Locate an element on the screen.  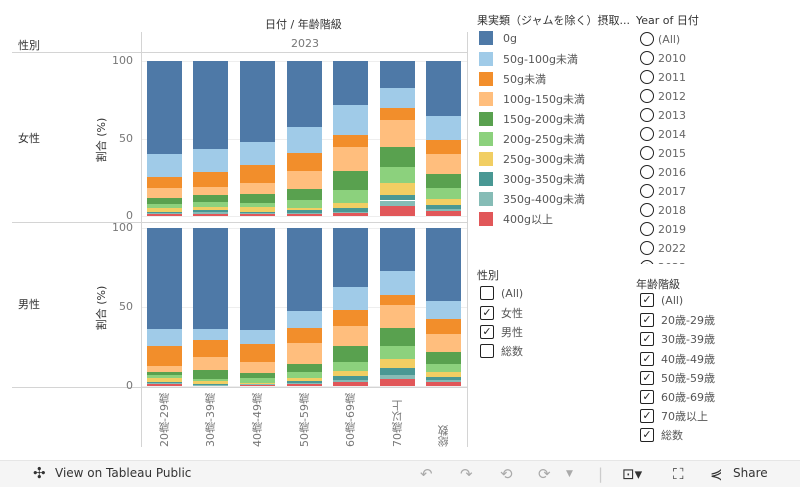
year-radio-option: 2017 is located at coordinates (663, 191).